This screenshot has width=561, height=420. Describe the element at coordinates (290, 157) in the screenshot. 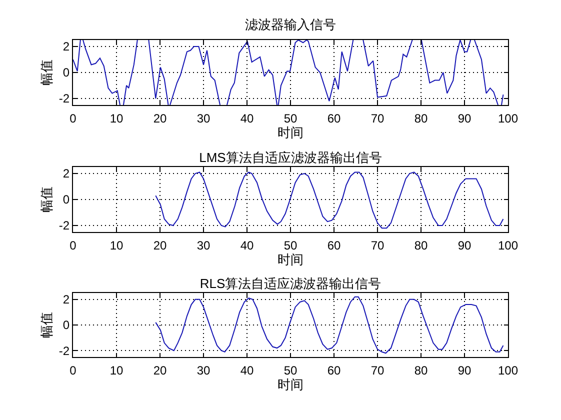

I see `chart-title: LMS算法自适应滤波器输出信号` at that location.